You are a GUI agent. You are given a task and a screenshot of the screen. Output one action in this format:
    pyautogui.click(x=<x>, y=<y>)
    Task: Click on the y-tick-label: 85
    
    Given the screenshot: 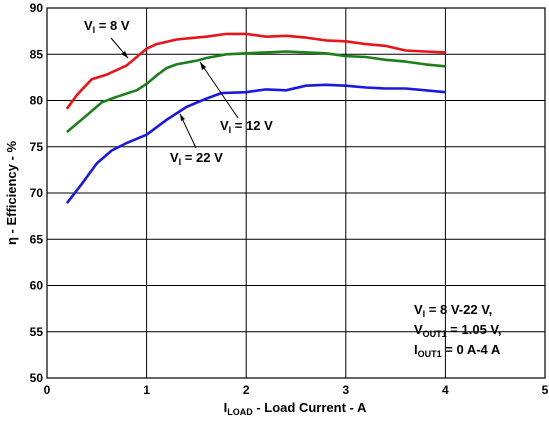 What is the action you would take?
    pyautogui.click(x=37, y=54)
    